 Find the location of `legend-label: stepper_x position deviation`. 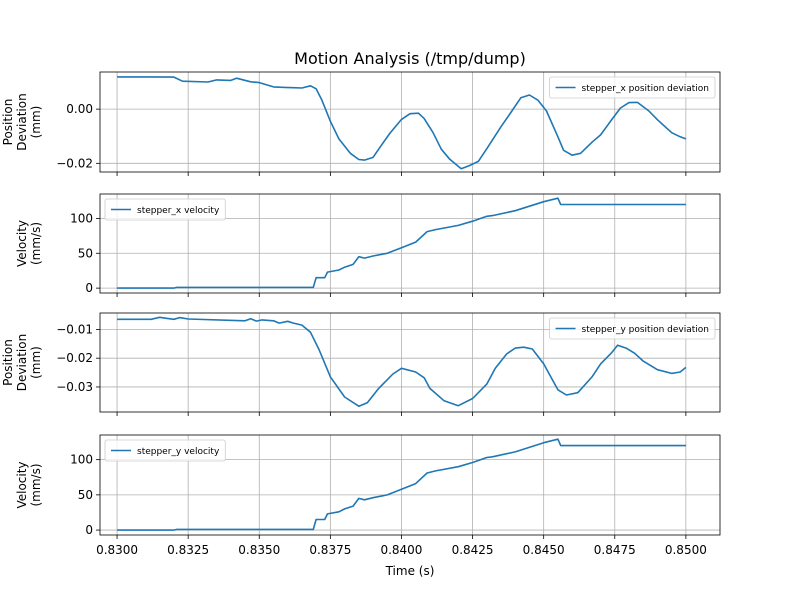

legend-label: stepper_x position deviation is located at coordinates (645, 89).